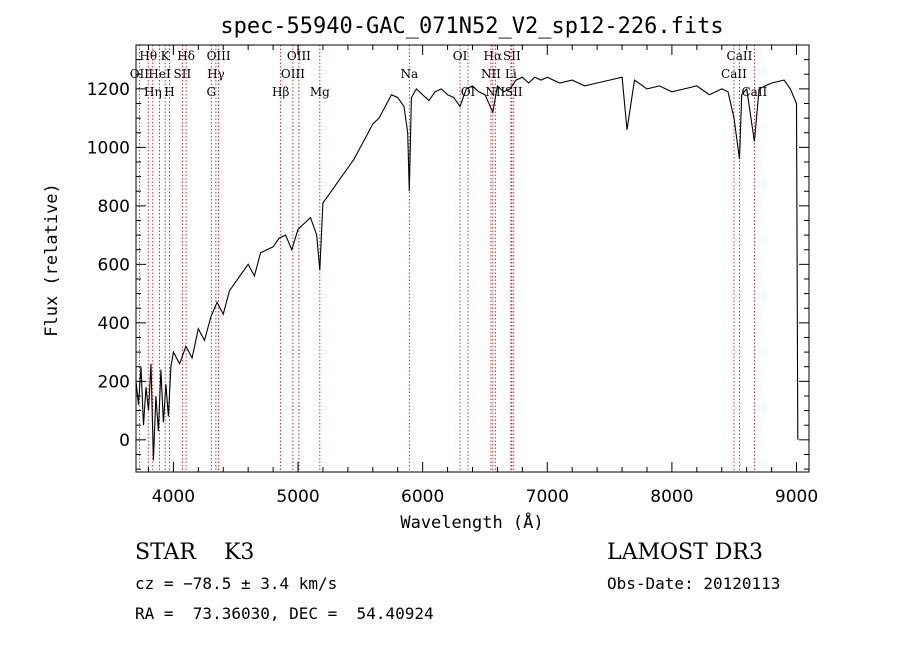 The height and width of the screenshot is (649, 900). Describe the element at coordinates (52, 260) in the screenshot. I see `y-axis-label: Flux (relative)` at that location.